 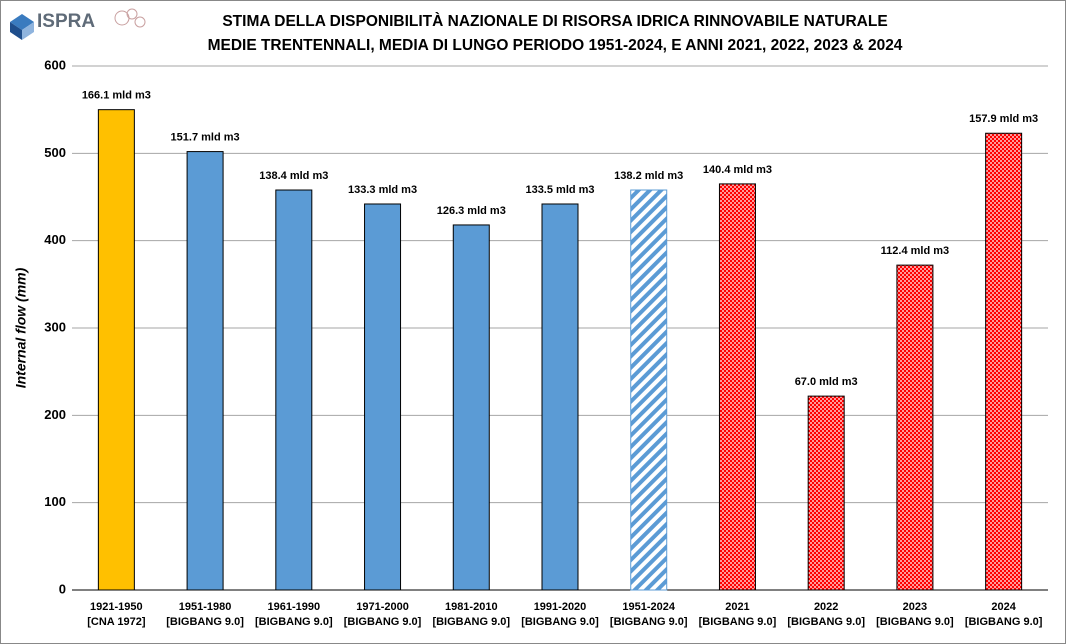 What do you see at coordinates (648, 176) in the screenshot?
I see `bar-annotation: 138.2 mld m3` at bounding box center [648, 176].